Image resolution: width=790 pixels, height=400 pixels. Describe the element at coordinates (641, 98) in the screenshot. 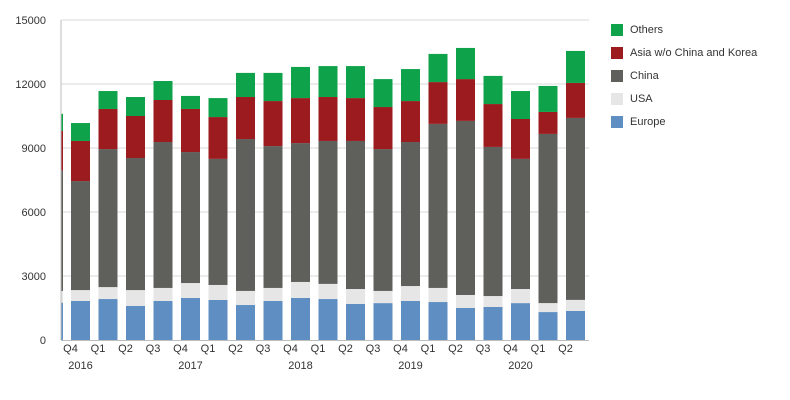

I see `legend-label: USA` at that location.